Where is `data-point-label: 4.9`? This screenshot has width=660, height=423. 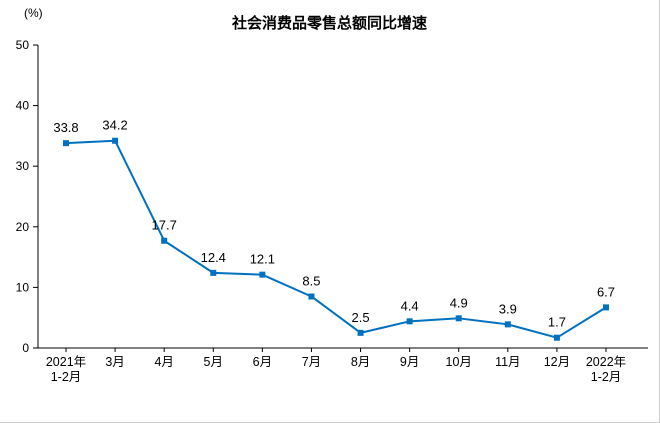 data-point-label: 4.9 is located at coordinates (459, 302).